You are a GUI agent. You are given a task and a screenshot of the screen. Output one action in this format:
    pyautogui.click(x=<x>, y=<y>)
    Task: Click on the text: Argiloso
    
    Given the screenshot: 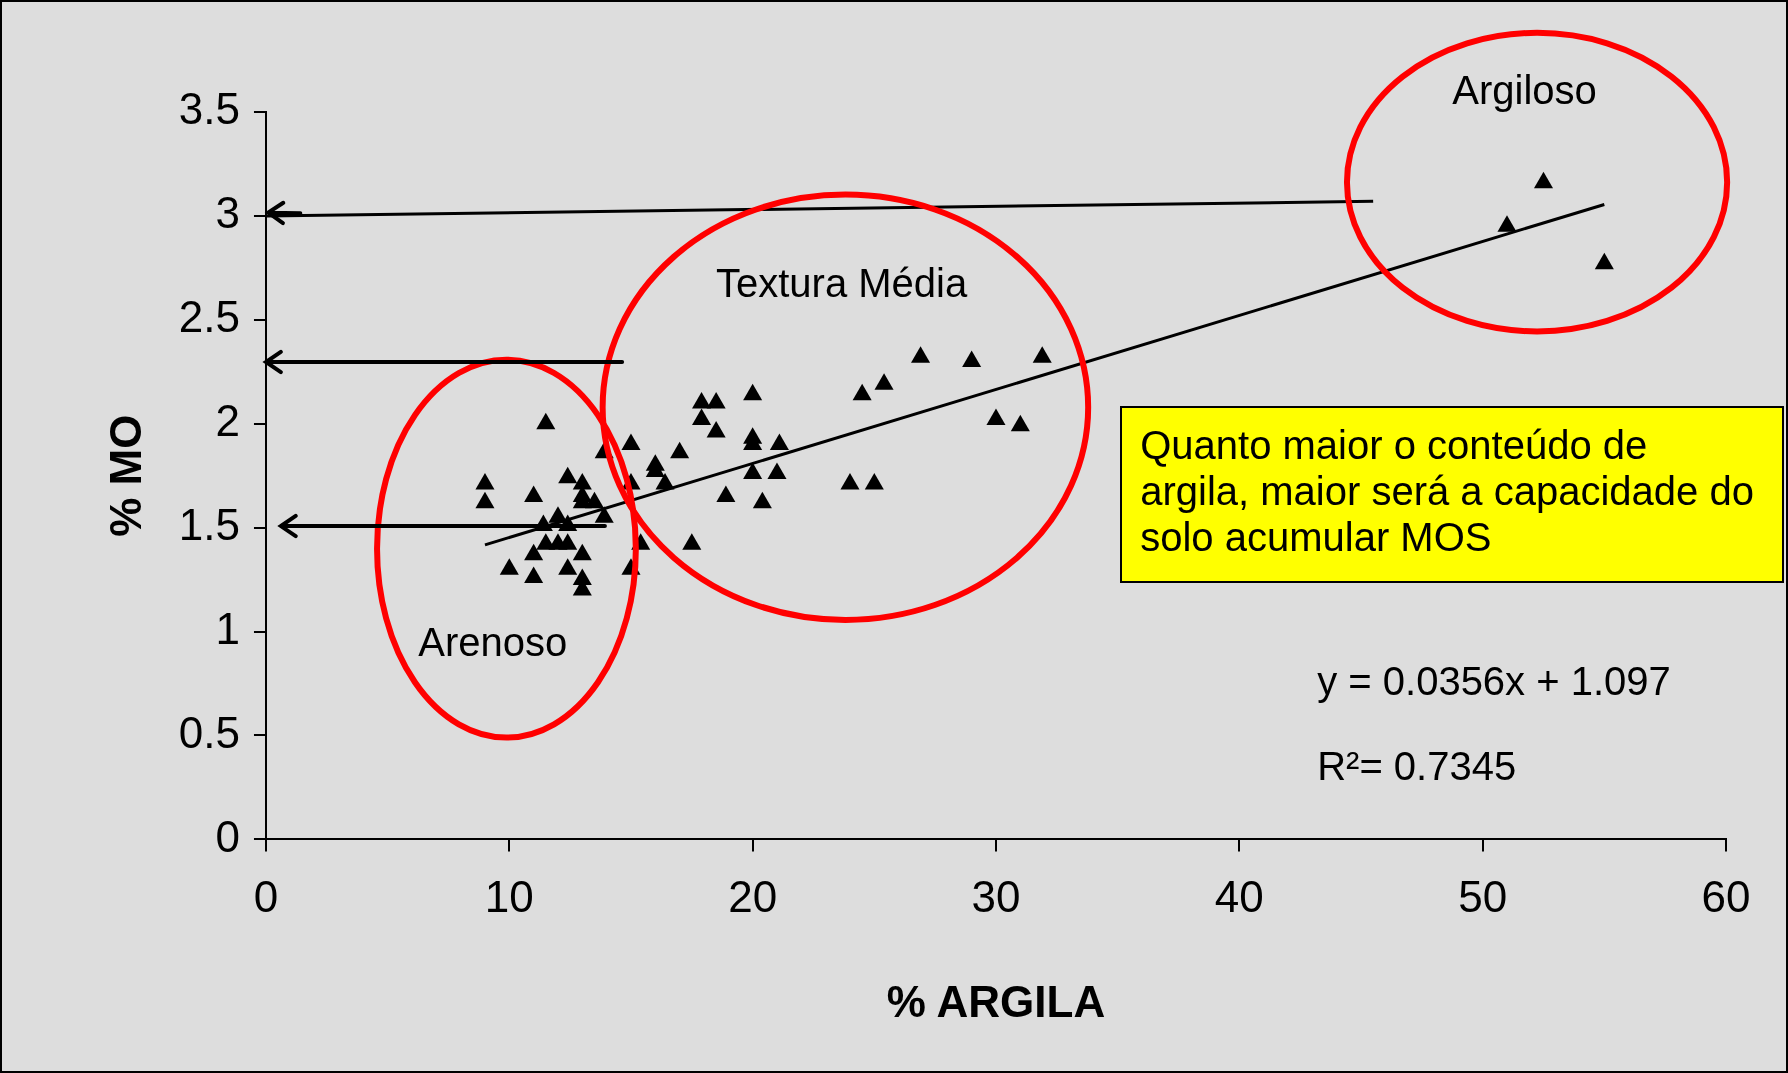 What is the action you would take?
    pyautogui.click(x=1524, y=89)
    